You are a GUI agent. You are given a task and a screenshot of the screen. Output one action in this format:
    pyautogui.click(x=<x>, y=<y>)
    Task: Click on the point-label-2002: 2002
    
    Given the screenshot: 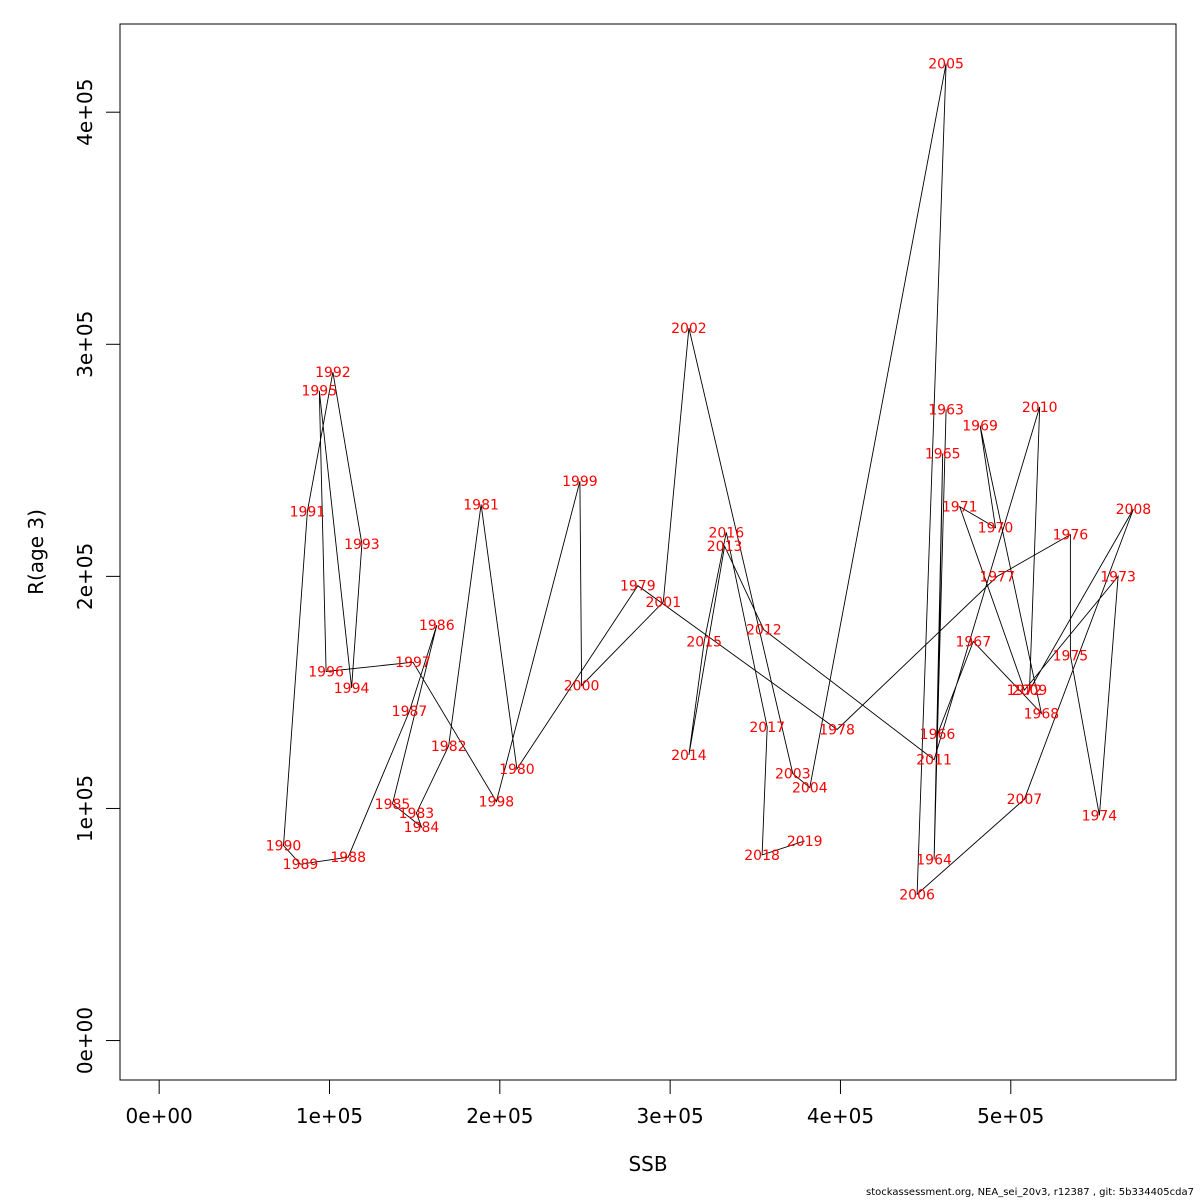 What is the action you would take?
    pyautogui.click(x=689, y=329)
    